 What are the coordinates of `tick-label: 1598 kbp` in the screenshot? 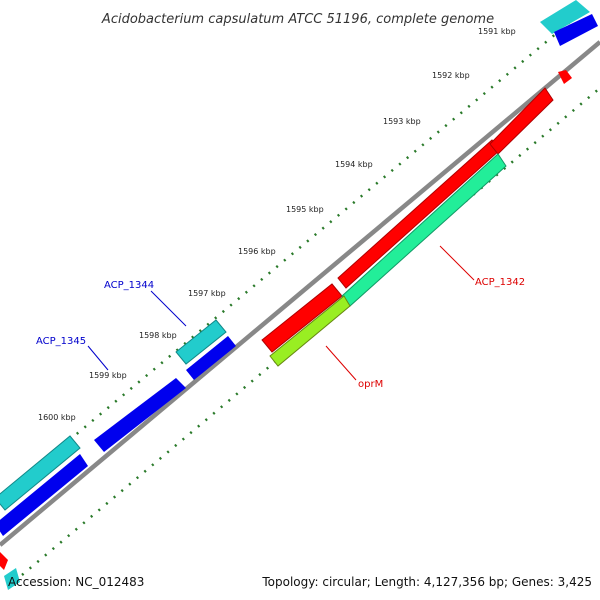 It's located at (158, 335).